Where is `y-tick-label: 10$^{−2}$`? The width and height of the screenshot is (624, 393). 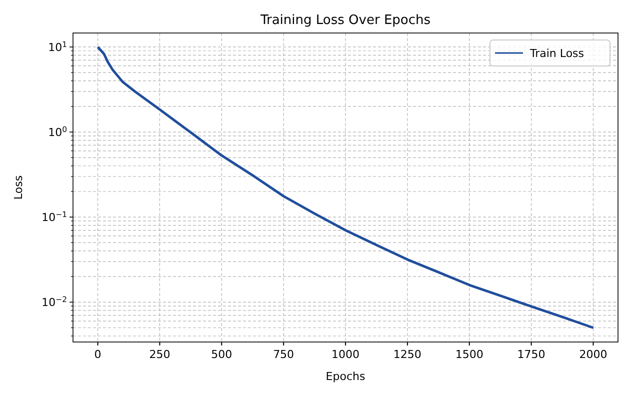 y-tick-label: 10$^{−2}$ is located at coordinates (55, 302).